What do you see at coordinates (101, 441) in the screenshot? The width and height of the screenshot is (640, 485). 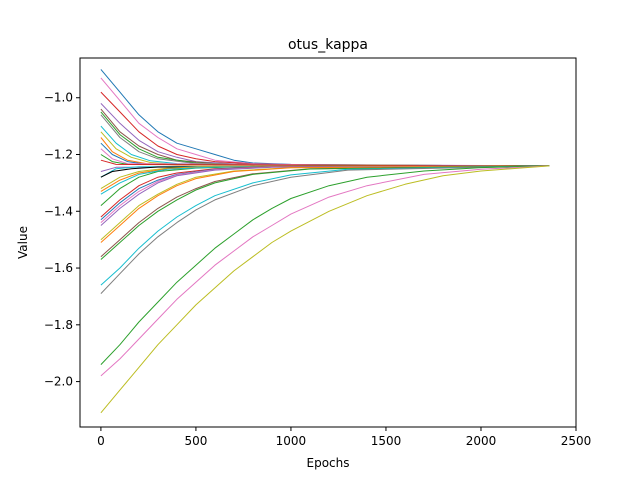 I see `x-tick-label: 0` at bounding box center [101, 441].